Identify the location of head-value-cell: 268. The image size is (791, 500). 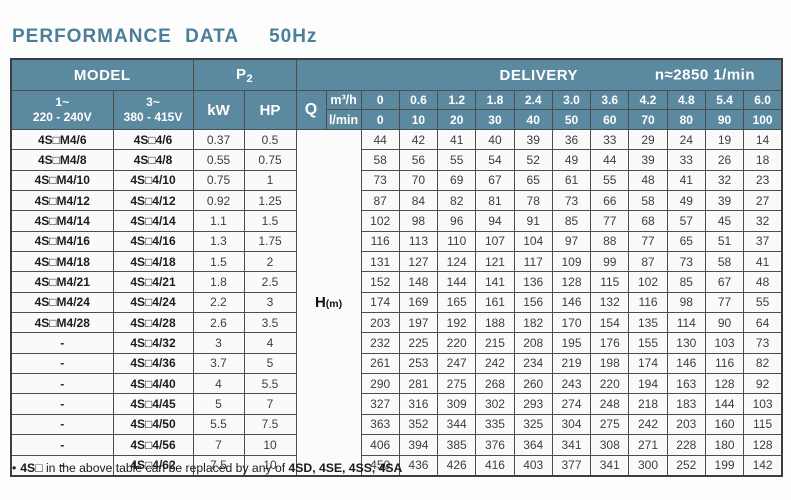
(495, 384).